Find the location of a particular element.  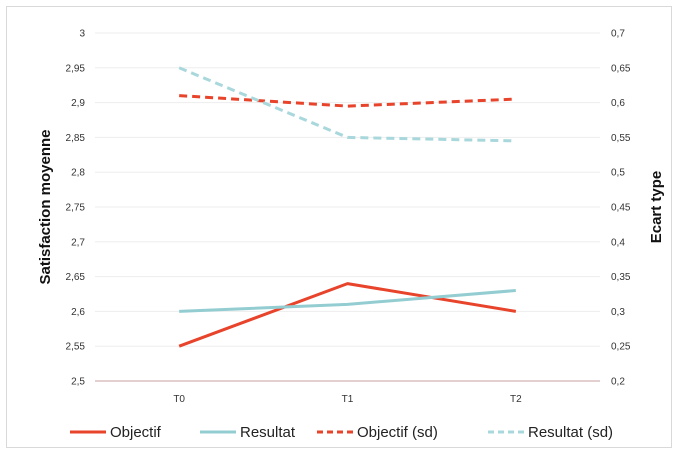

y-axis-left-ticks: 2,5 2,55 2,6 2,65 2,7 2,75 2,8 2,85 2,9 2,95 3 is located at coordinates (76, 208).